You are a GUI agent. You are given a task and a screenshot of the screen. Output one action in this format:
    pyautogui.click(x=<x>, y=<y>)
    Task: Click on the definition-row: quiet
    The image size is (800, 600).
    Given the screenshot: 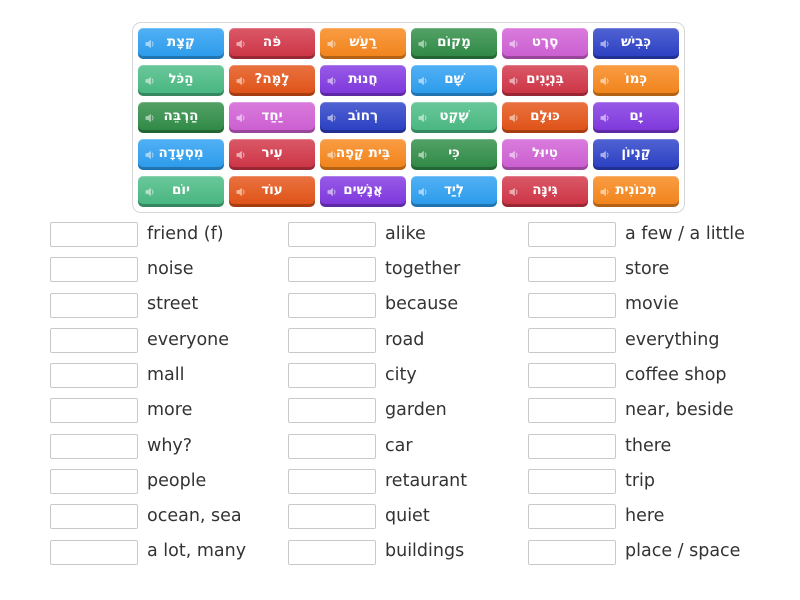 What is the action you would take?
    pyautogui.click(x=377, y=517)
    